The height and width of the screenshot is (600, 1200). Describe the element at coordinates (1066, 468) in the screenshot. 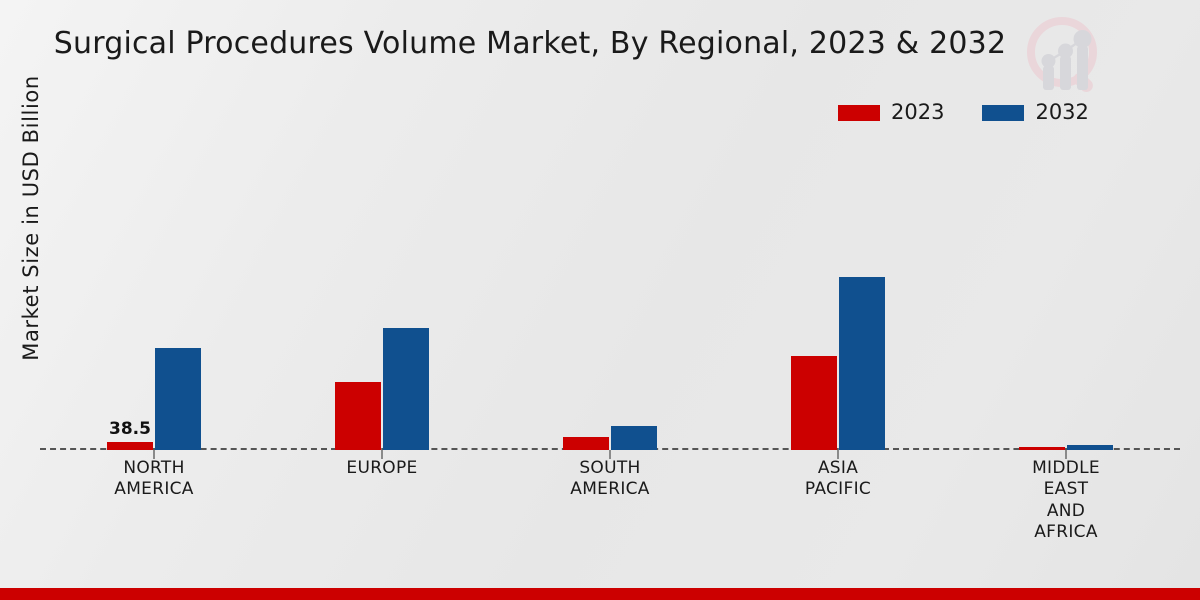

I see `label-line: MIDDLE` at that location.